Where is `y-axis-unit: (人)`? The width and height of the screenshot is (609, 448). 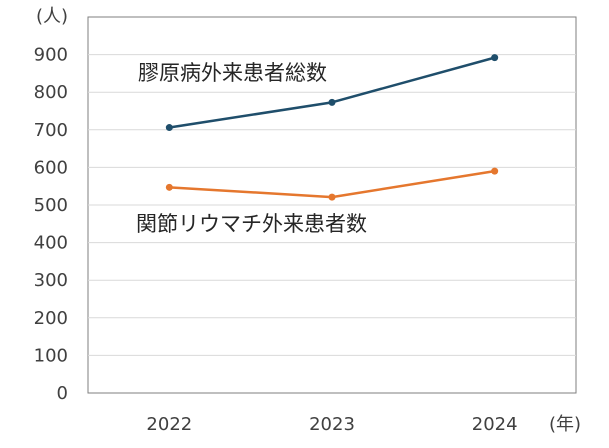
y-axis-unit: (人) is located at coordinates (52, 16).